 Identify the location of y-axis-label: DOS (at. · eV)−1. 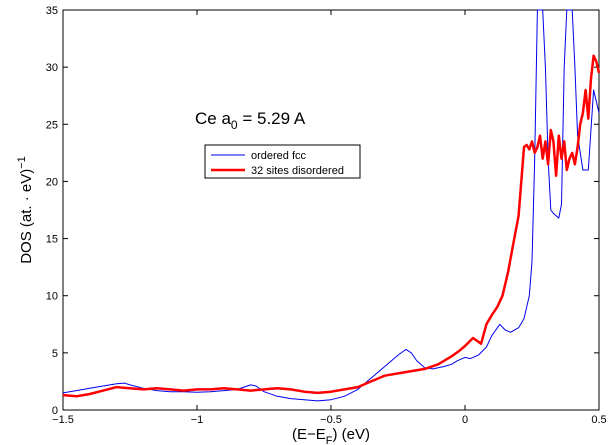
(25, 210).